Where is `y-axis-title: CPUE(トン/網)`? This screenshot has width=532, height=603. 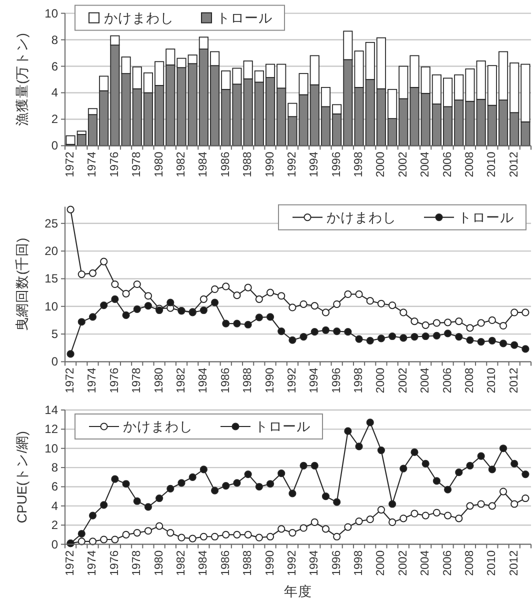
y-axis-title: CPUE(トン/網) is located at coordinates (22, 477).